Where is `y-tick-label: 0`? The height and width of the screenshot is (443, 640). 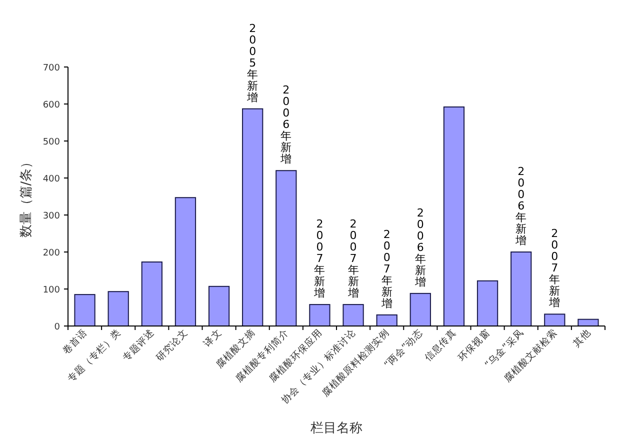
y-tick-label: 0 is located at coordinates (57, 327).